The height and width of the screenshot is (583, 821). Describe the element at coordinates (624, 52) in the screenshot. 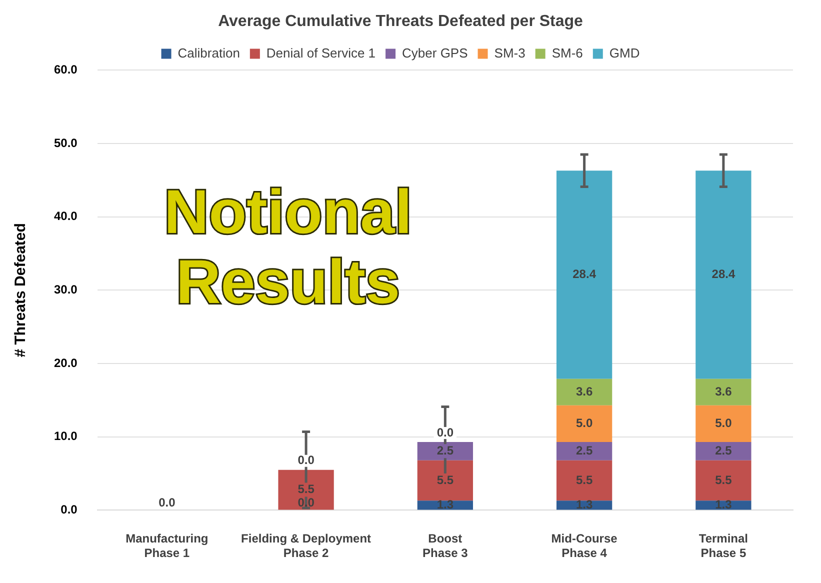

I see `legend-label: GMD` at that location.